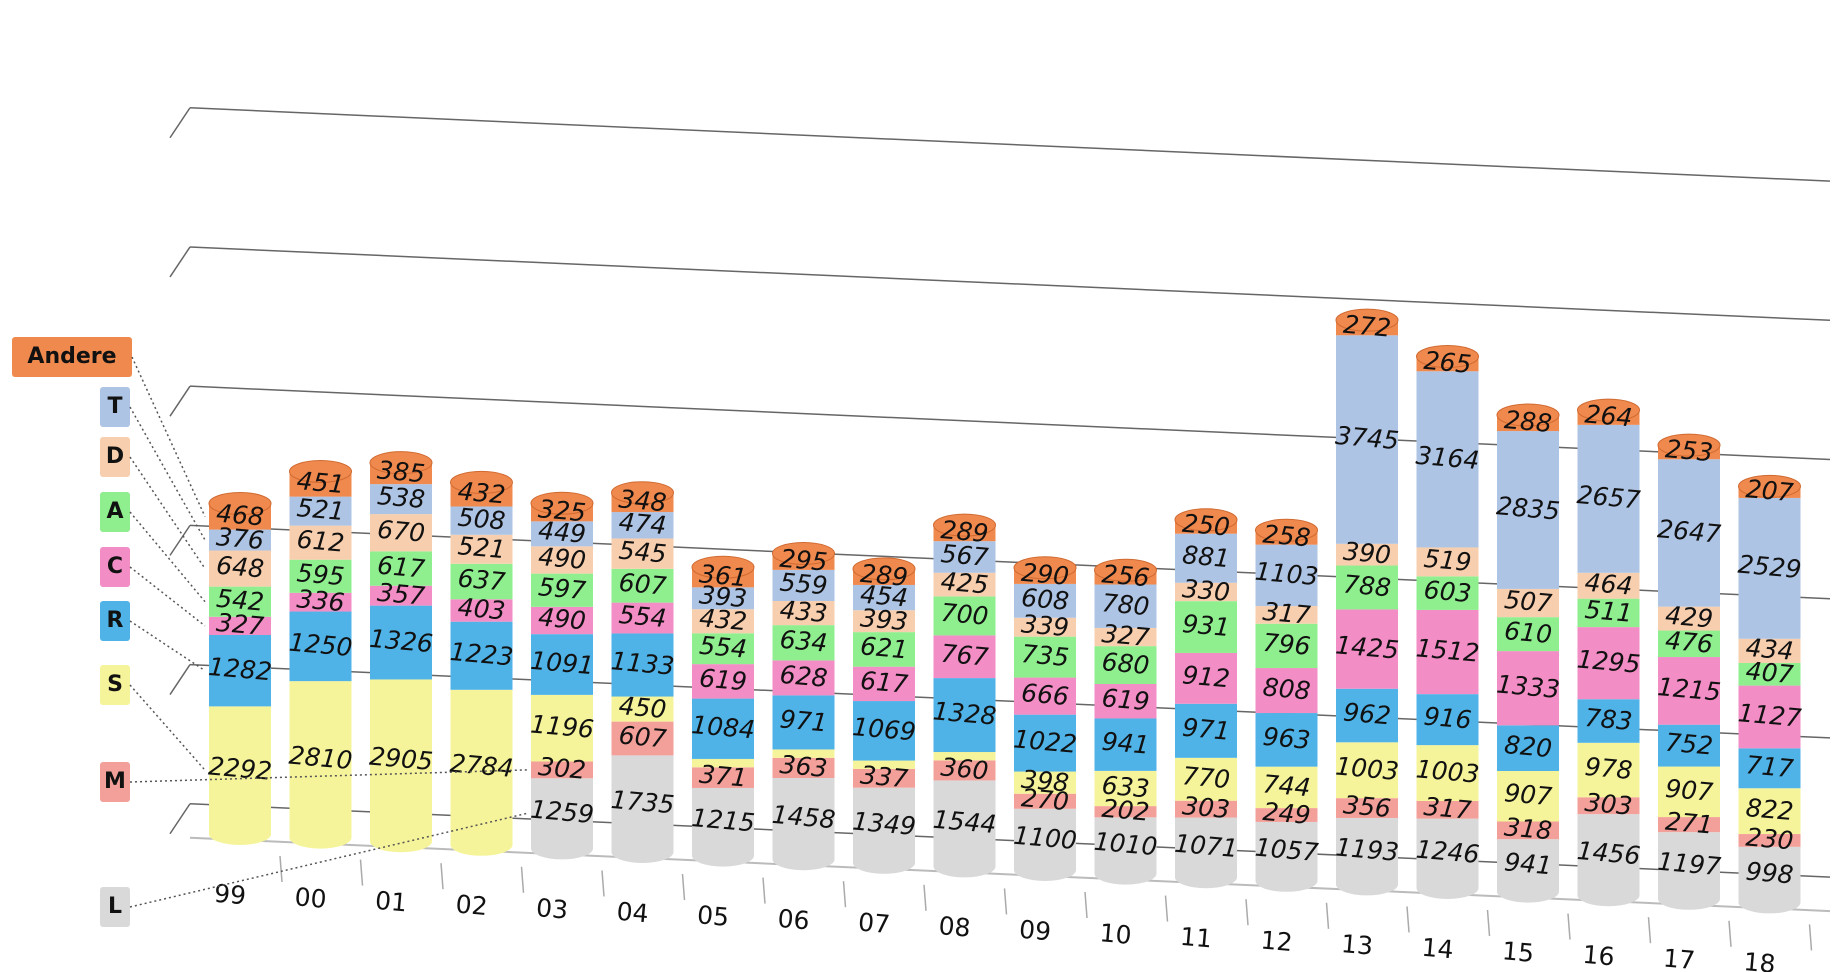 The width and height of the screenshot is (1837, 972). I want to click on segment-label: 820, so click(1528, 746).